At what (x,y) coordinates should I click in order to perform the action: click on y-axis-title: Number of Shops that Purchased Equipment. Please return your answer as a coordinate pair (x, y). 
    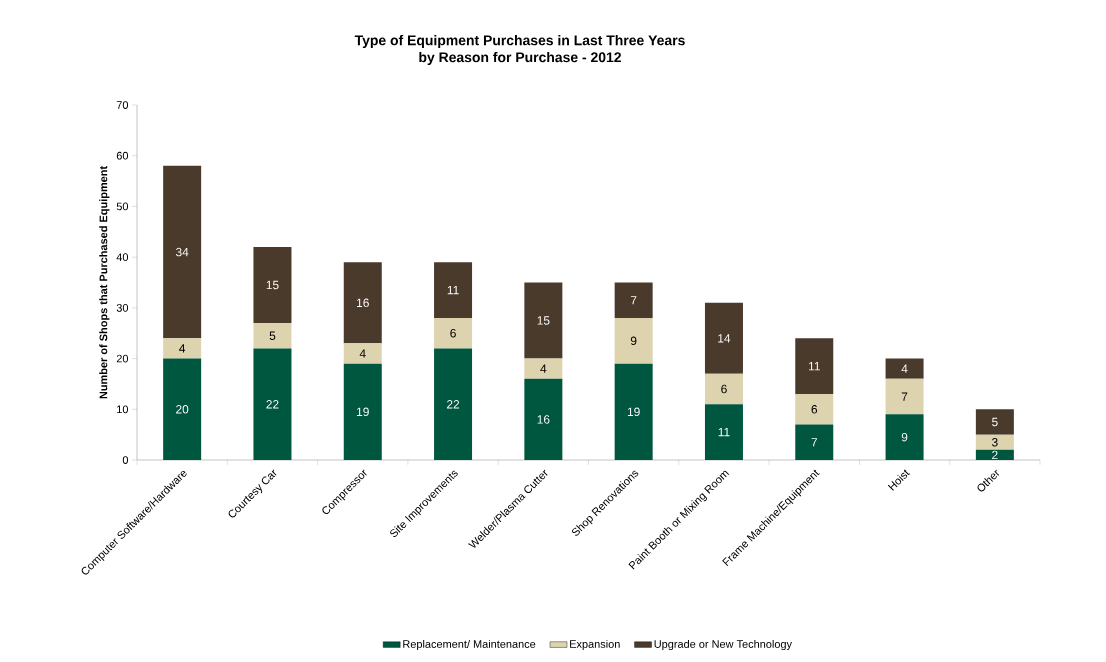
    Looking at the image, I should click on (104, 282).